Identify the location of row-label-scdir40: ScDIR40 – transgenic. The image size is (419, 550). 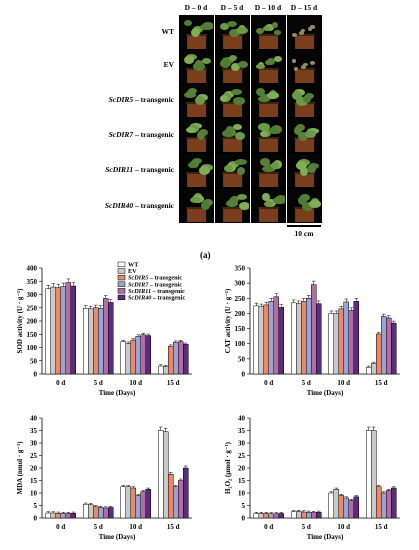
(139, 205).